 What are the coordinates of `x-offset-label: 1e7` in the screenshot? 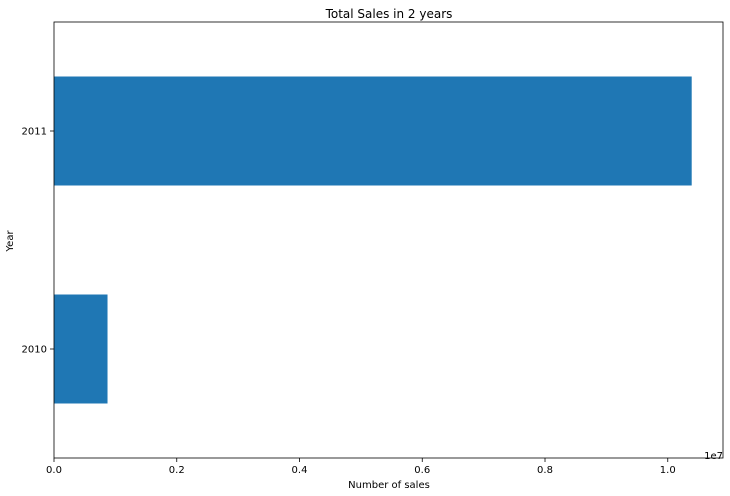 It's located at (713, 456).